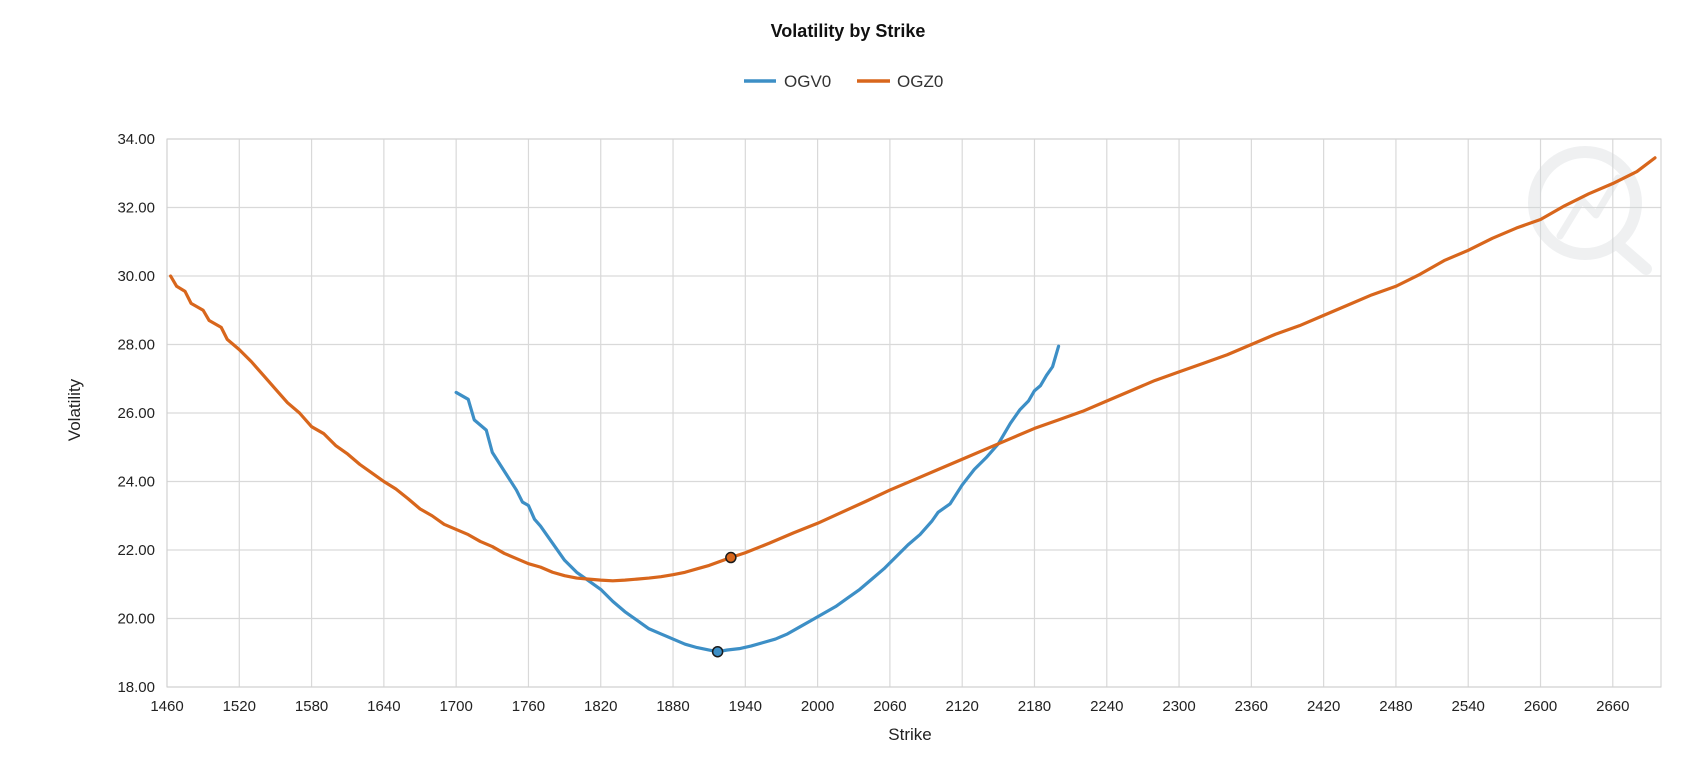 Image resolution: width=1696 pixels, height=765 pixels. Describe the element at coordinates (1395, 706) in the screenshot. I see `x-tick-label: 2480` at that location.